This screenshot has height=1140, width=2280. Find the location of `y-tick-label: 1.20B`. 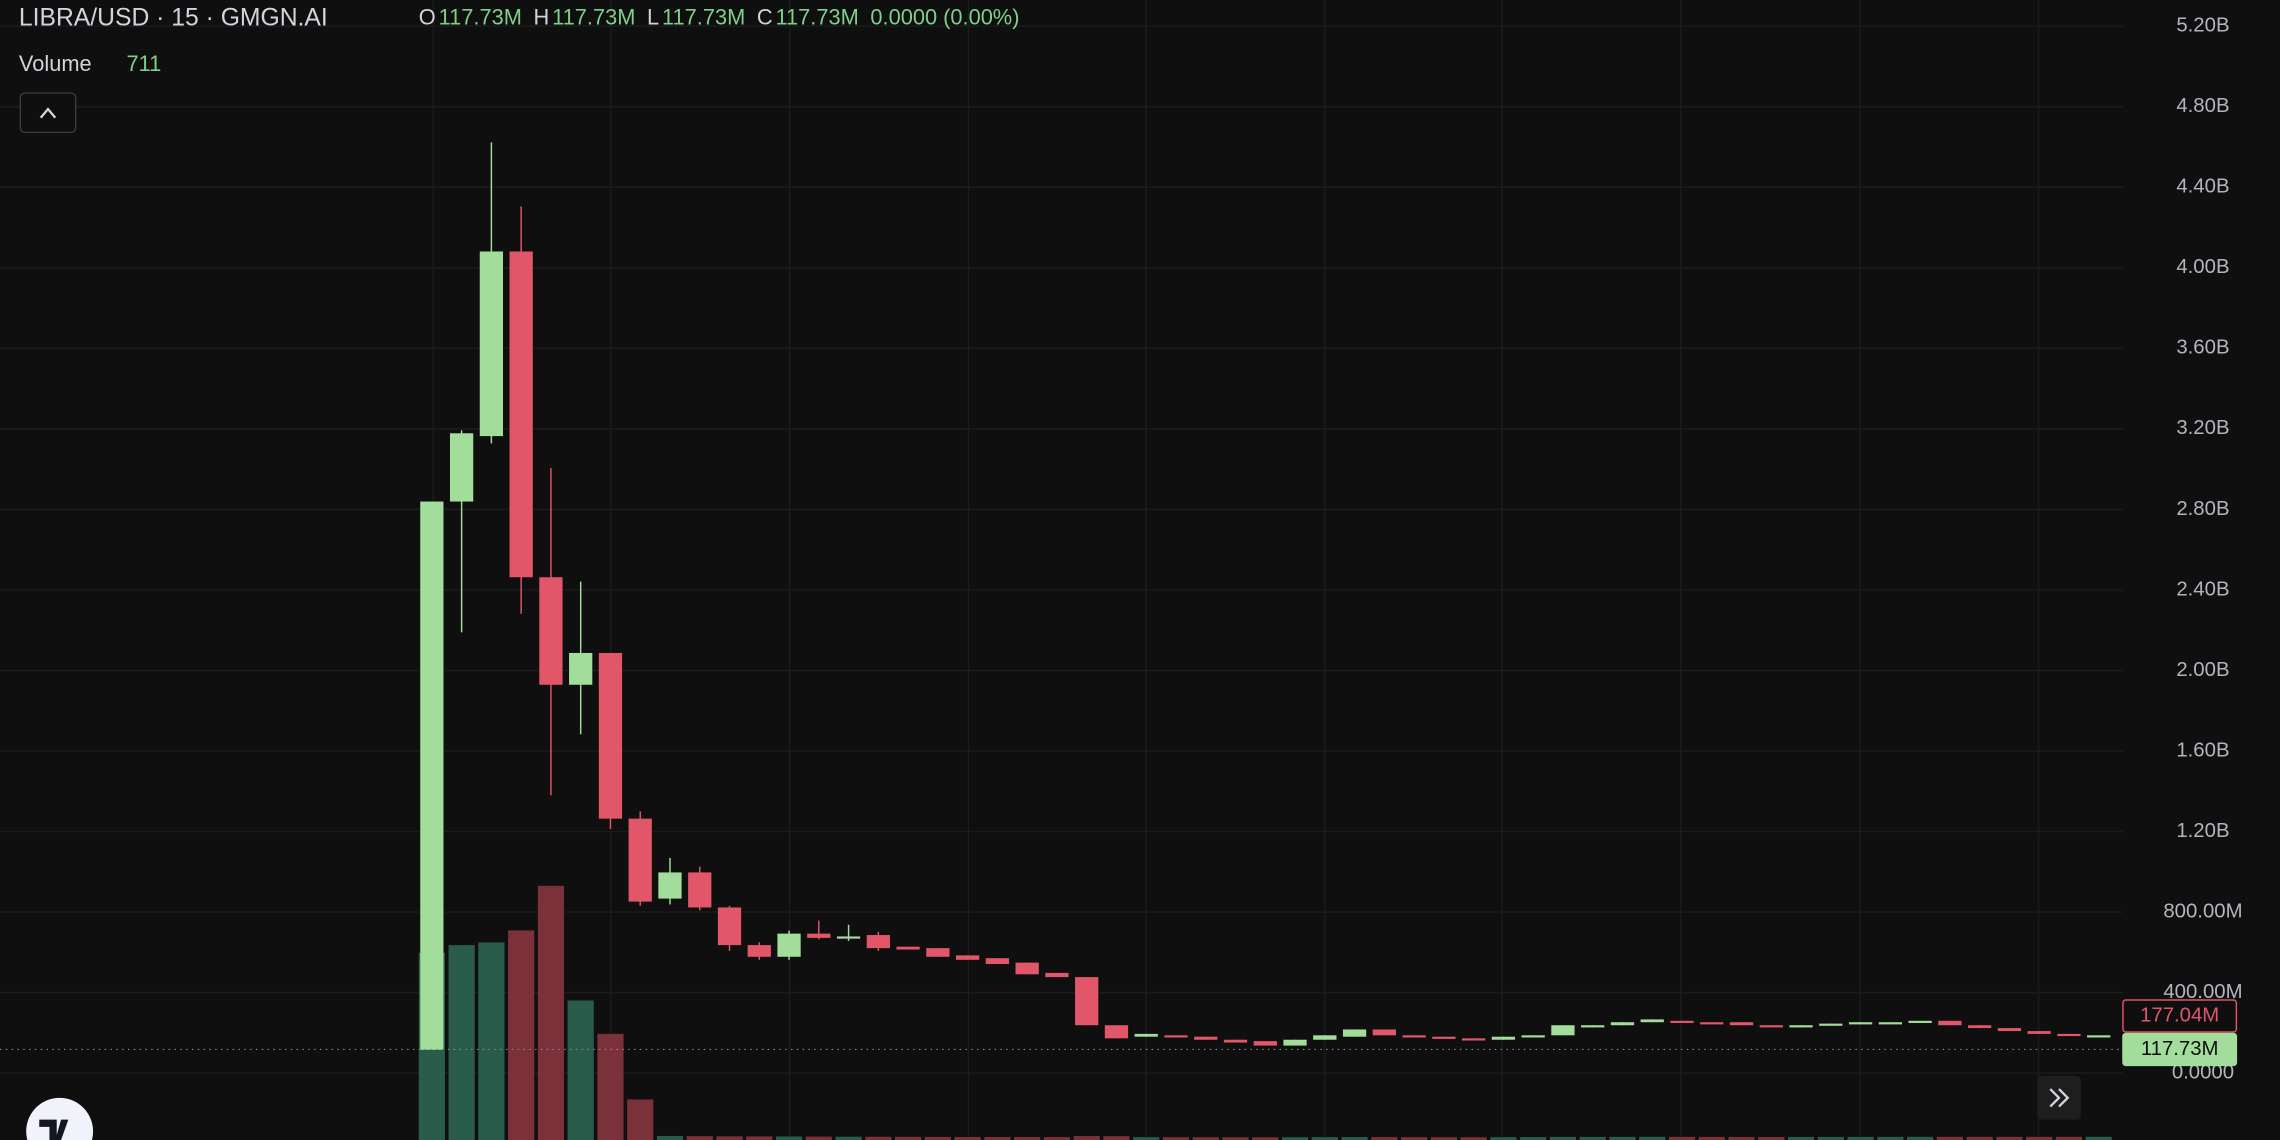

y-tick-label: 1.20B is located at coordinates (2202, 831).